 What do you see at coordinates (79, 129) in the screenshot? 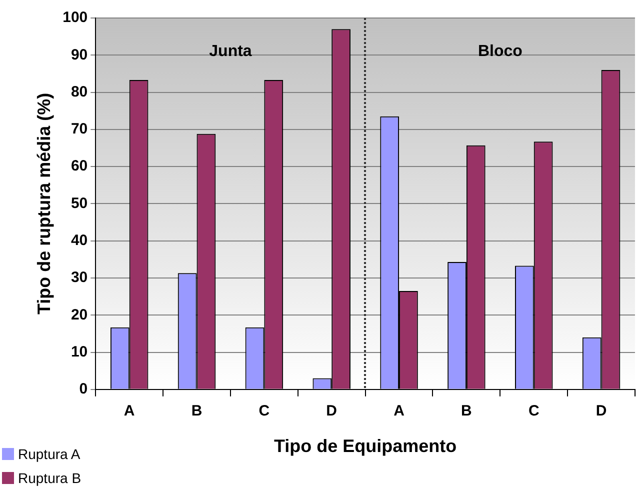
I see `y-tick-label: 70` at bounding box center [79, 129].